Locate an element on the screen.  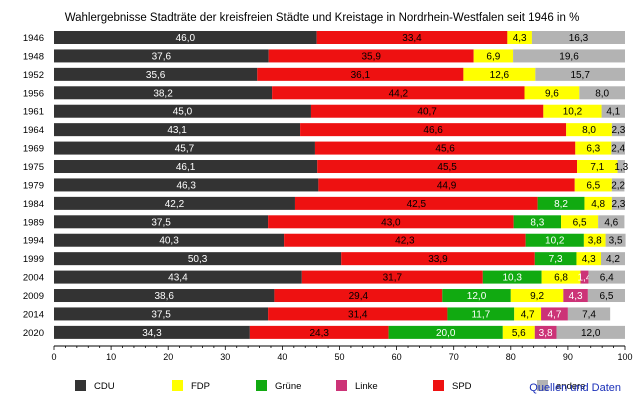
data-label: 37,5 is located at coordinates (161, 314).